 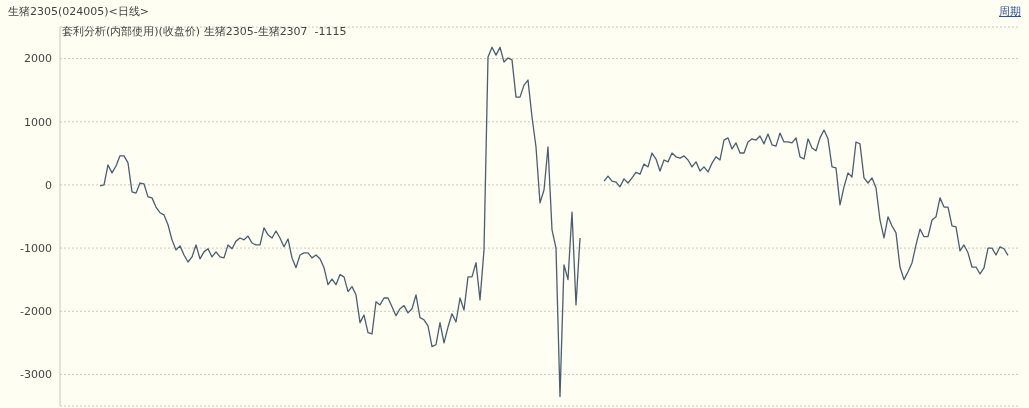 I want to click on chart-subtitle: 套利分析(内部使用)(收盘价) 生猪2305-生猪2307 -1115, so click(x=204, y=31).